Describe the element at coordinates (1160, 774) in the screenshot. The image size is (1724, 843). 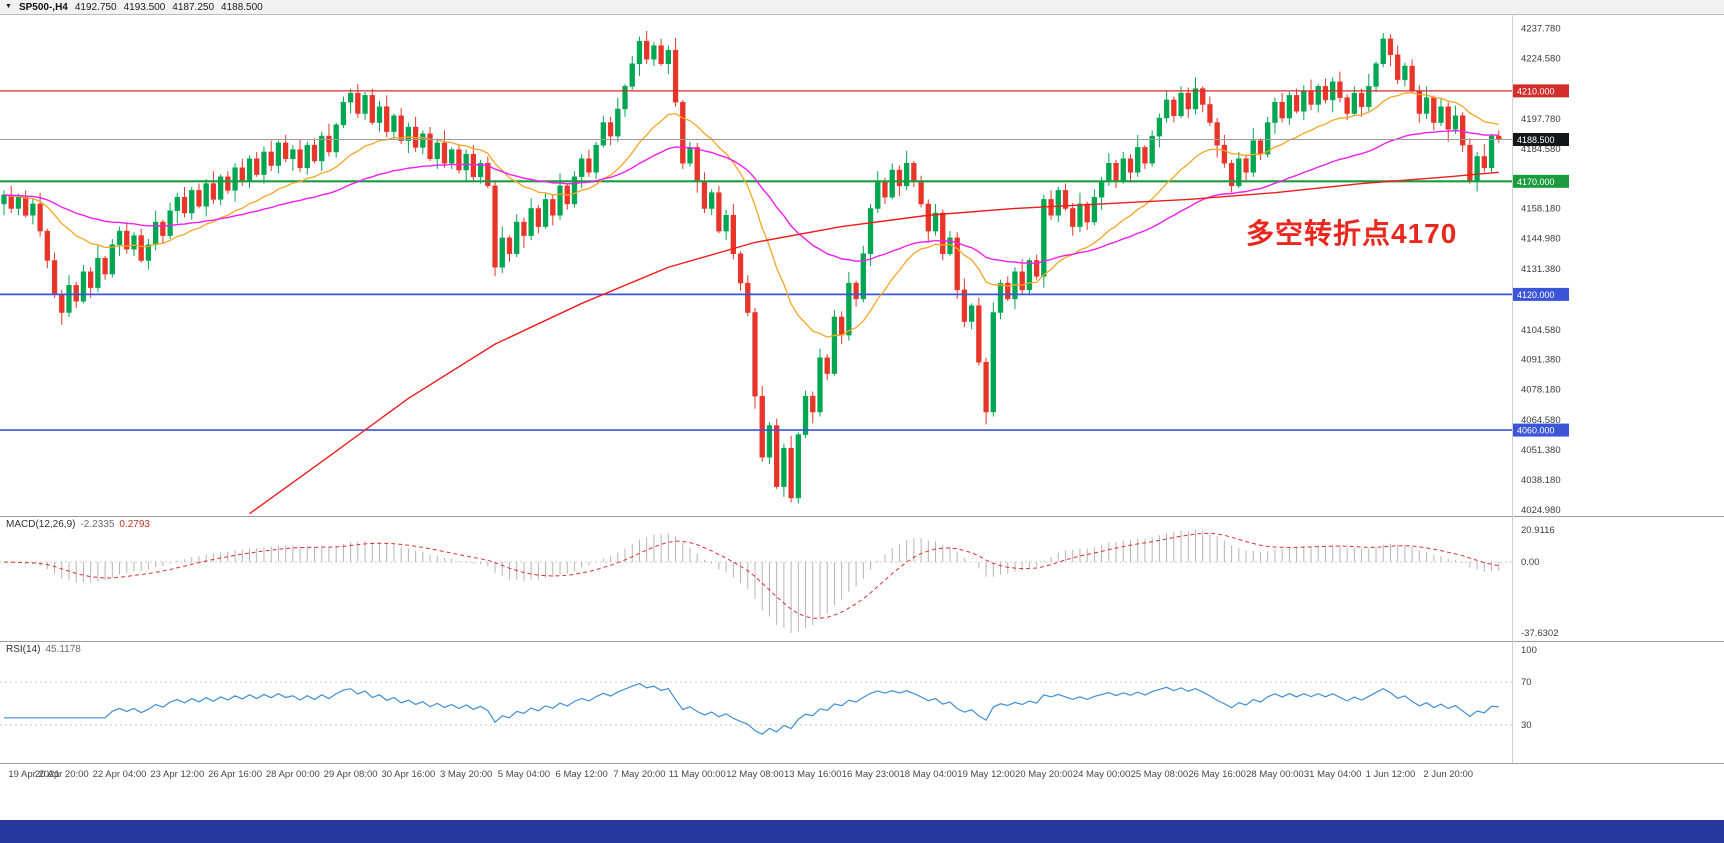
I see `time-axis-label: 25 May 08:00` at that location.